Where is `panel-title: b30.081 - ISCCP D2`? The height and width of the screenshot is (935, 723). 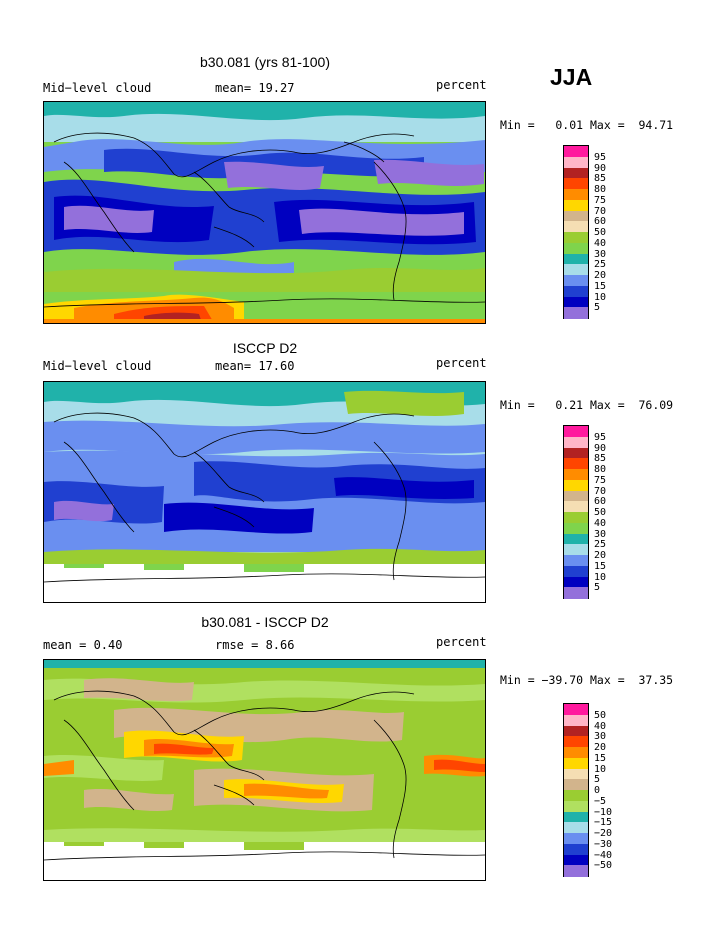 panel-title: b30.081 - ISCCP D2 is located at coordinates (265, 622).